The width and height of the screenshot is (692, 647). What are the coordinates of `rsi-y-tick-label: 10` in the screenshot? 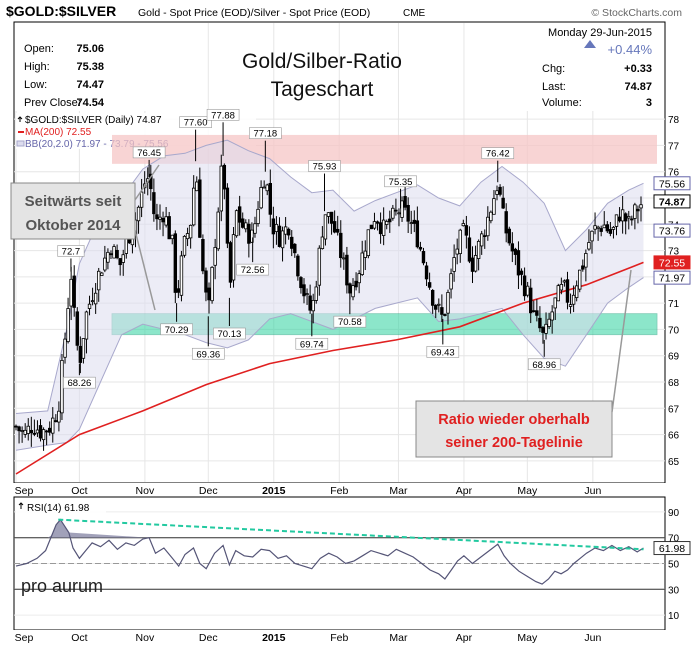 It's located at (674, 616).